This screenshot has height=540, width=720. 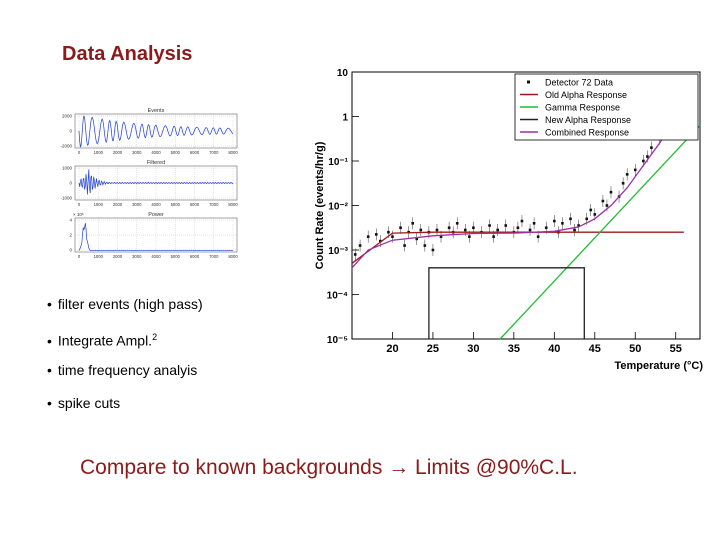 I want to click on footer-right-text: Limits @90%C.L., so click(x=496, y=467).